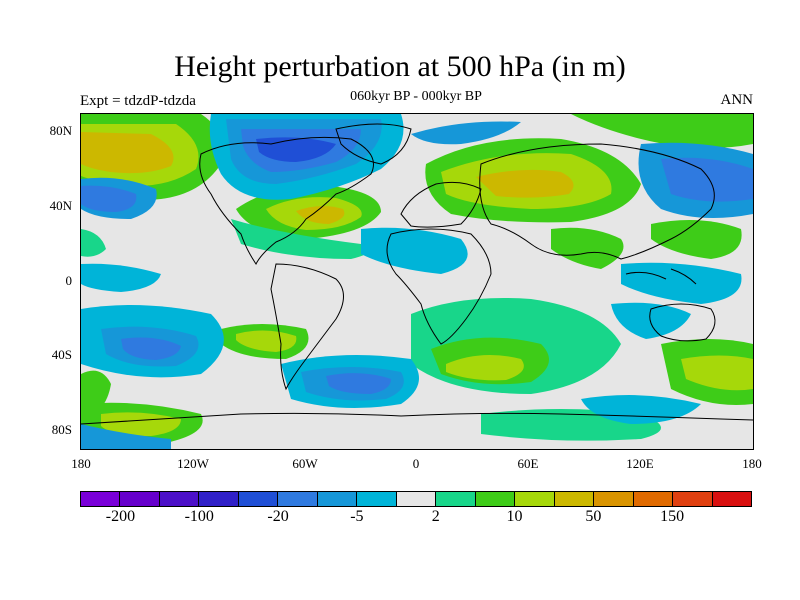 The width and height of the screenshot is (800, 600). Describe the element at coordinates (61, 429) in the screenshot. I see `lat-label-80s: 80S` at that location.